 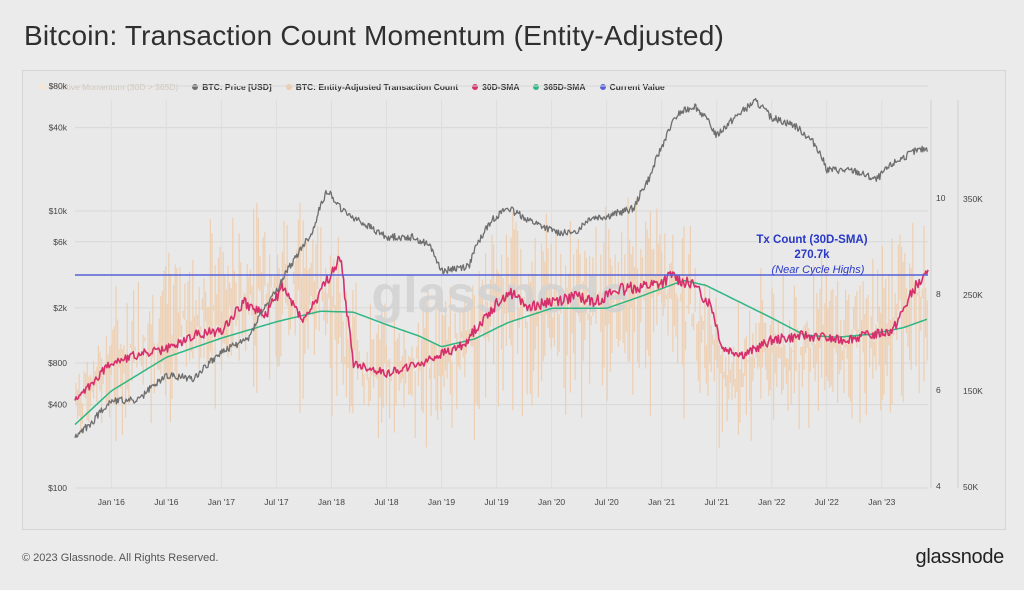 I want to click on count-tick-label: 50K, so click(x=970, y=487).